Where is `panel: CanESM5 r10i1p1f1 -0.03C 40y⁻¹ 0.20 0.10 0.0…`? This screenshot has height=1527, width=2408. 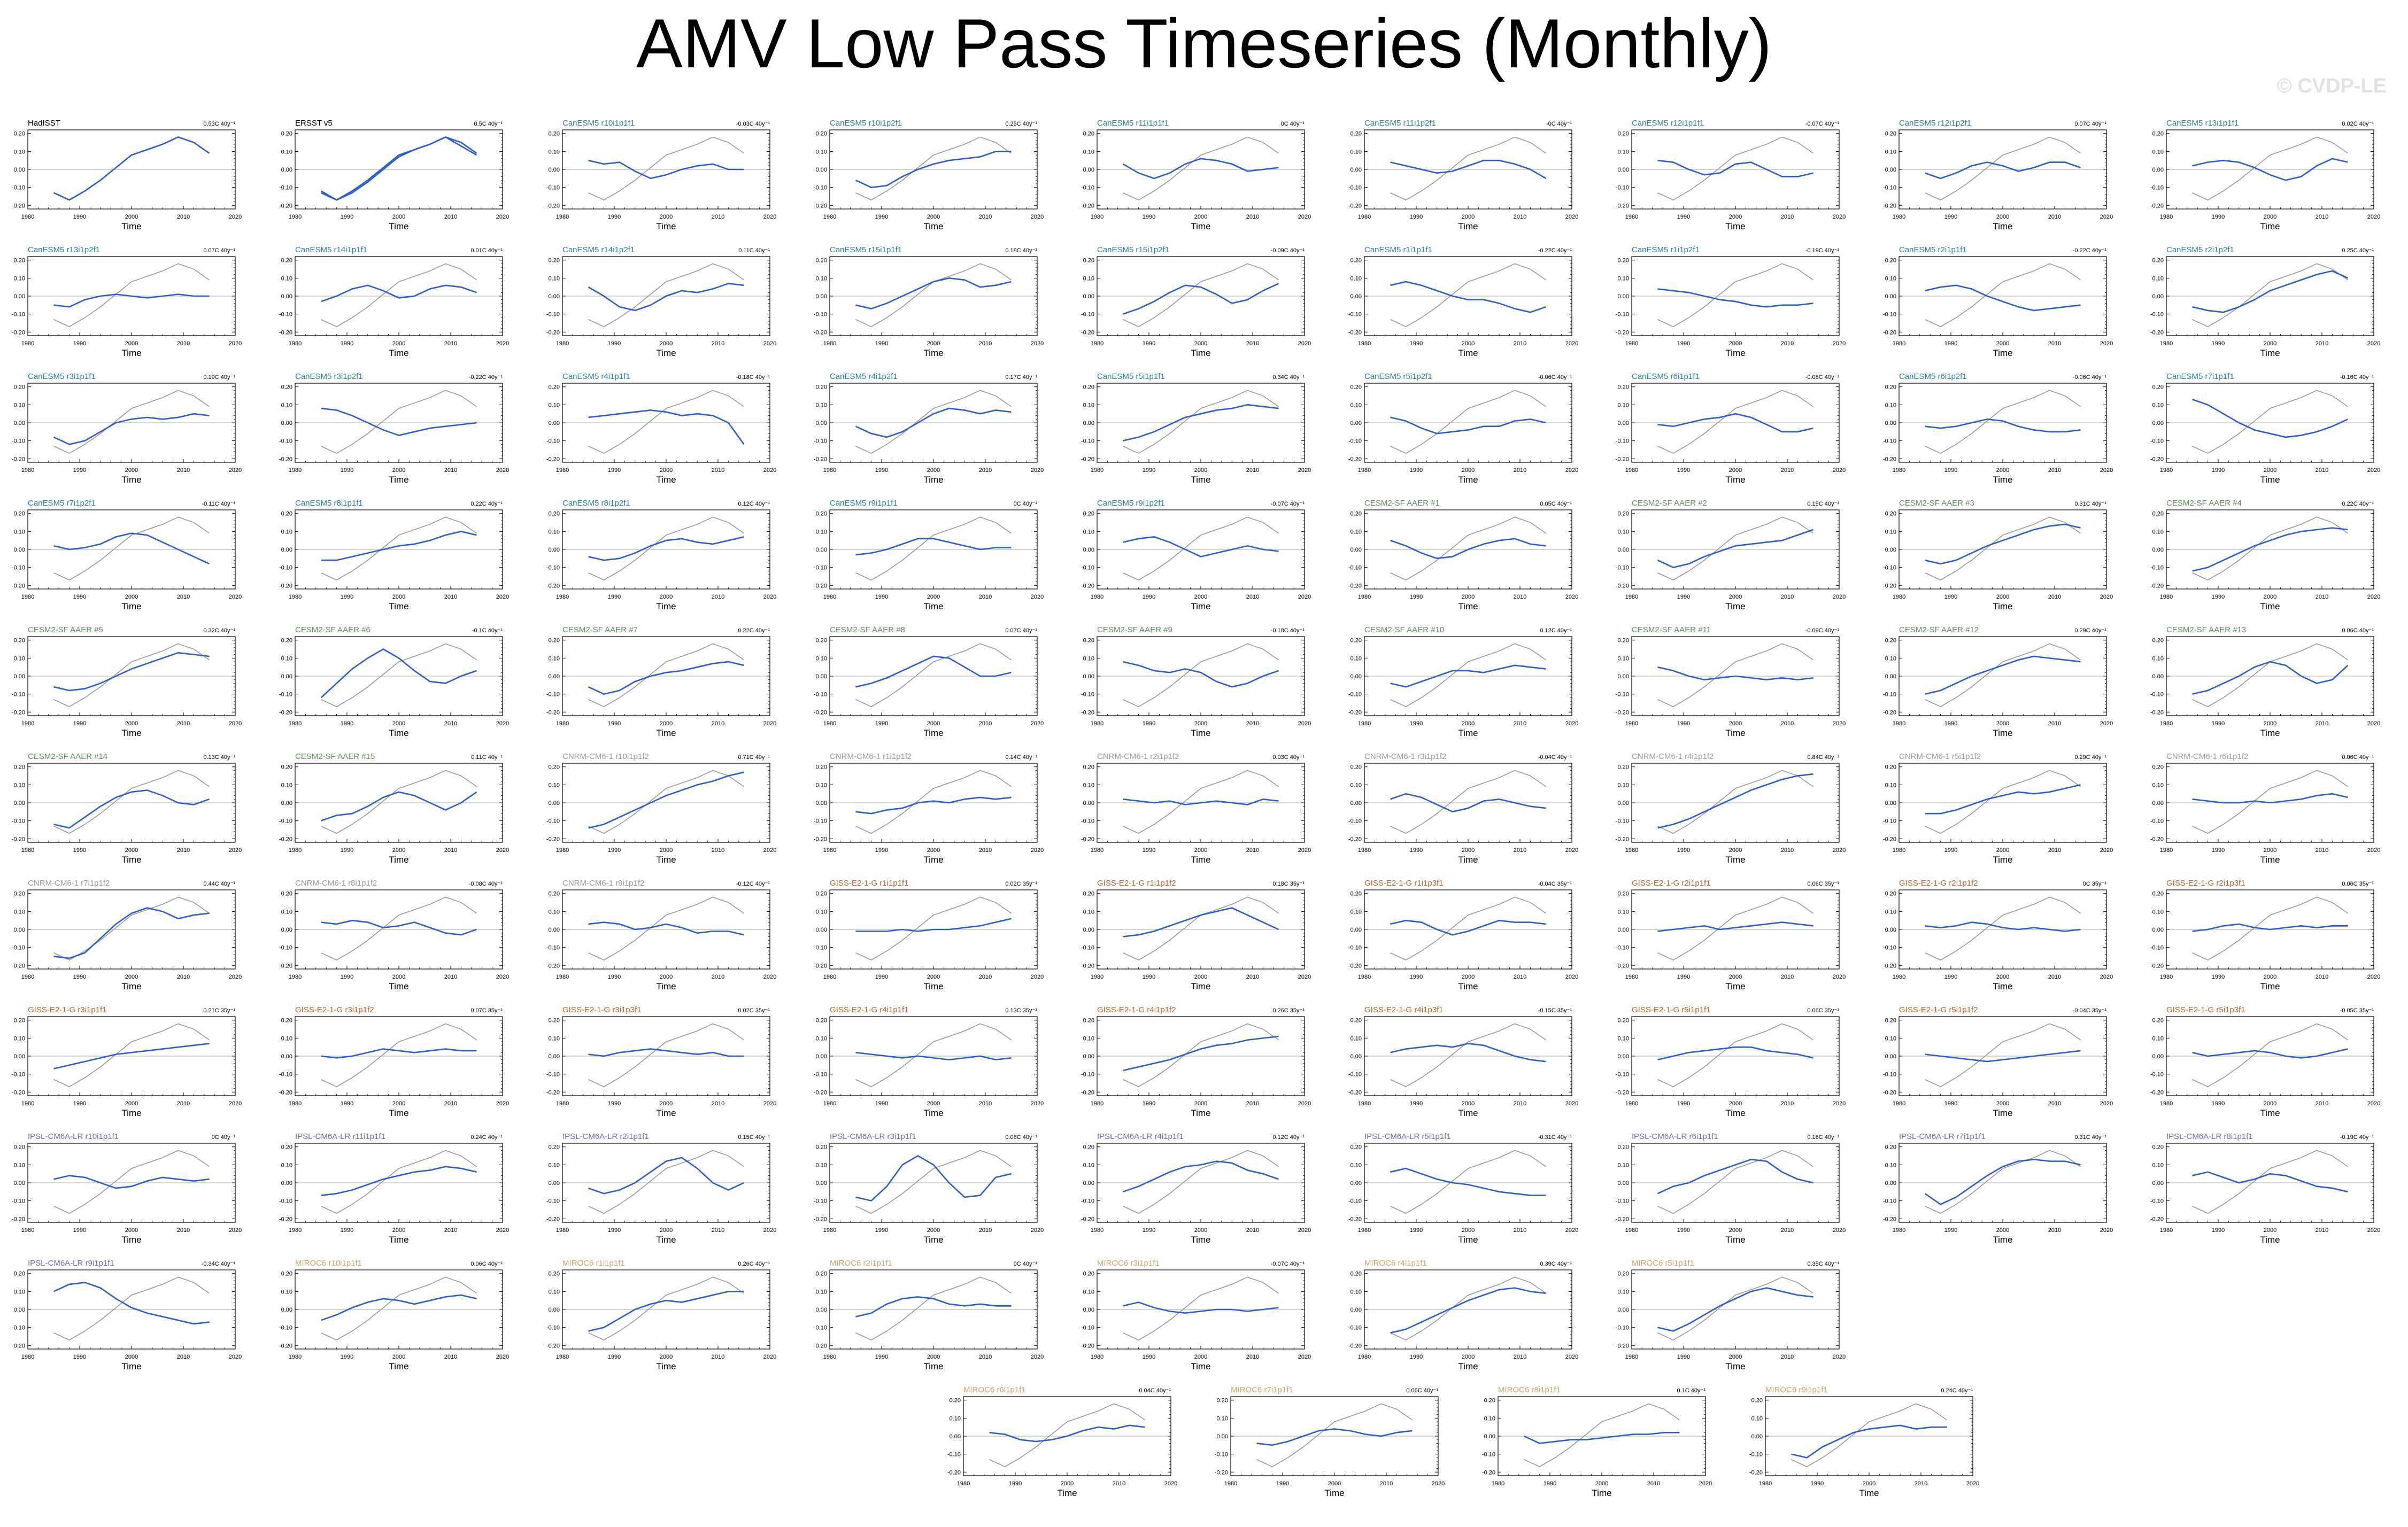
panel: CanESM5 r10i1p1f1 -0.03C 40y⁻¹ 0.20 0.10 0.0… is located at coordinates (661, 175).